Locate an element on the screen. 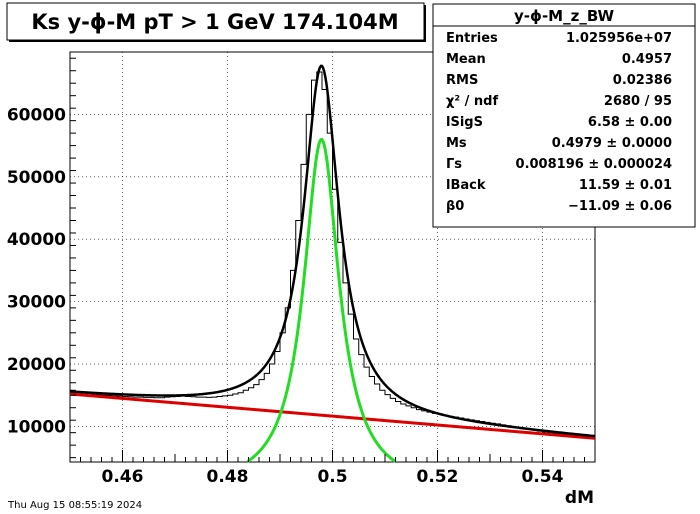 The image size is (700, 514). stats-row-label: Mean is located at coordinates (466, 59).